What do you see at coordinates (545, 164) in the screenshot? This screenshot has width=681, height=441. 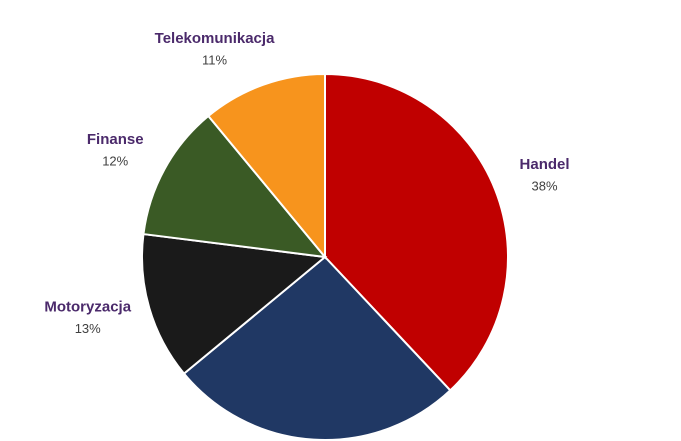 I see `slice-label: Handel` at bounding box center [545, 164].